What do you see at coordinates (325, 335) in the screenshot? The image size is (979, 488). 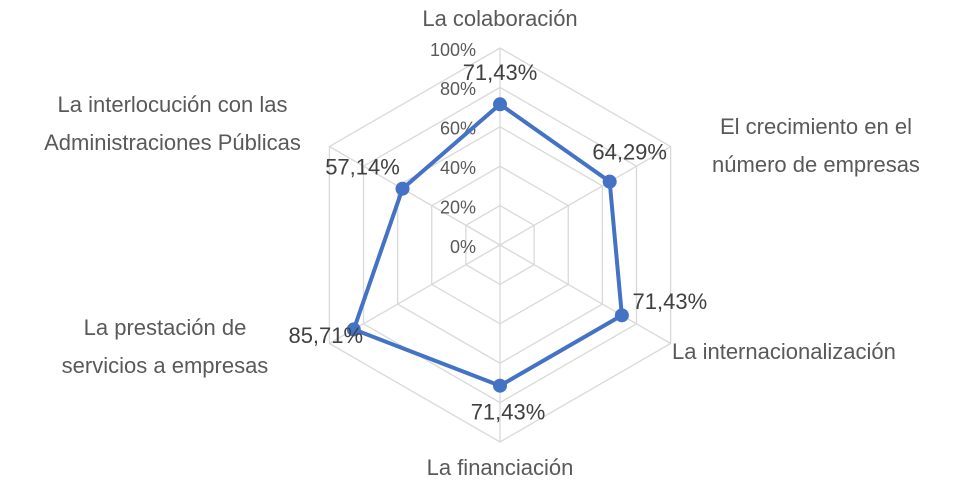 I see `data-label: 85,71%` at bounding box center [325, 335].